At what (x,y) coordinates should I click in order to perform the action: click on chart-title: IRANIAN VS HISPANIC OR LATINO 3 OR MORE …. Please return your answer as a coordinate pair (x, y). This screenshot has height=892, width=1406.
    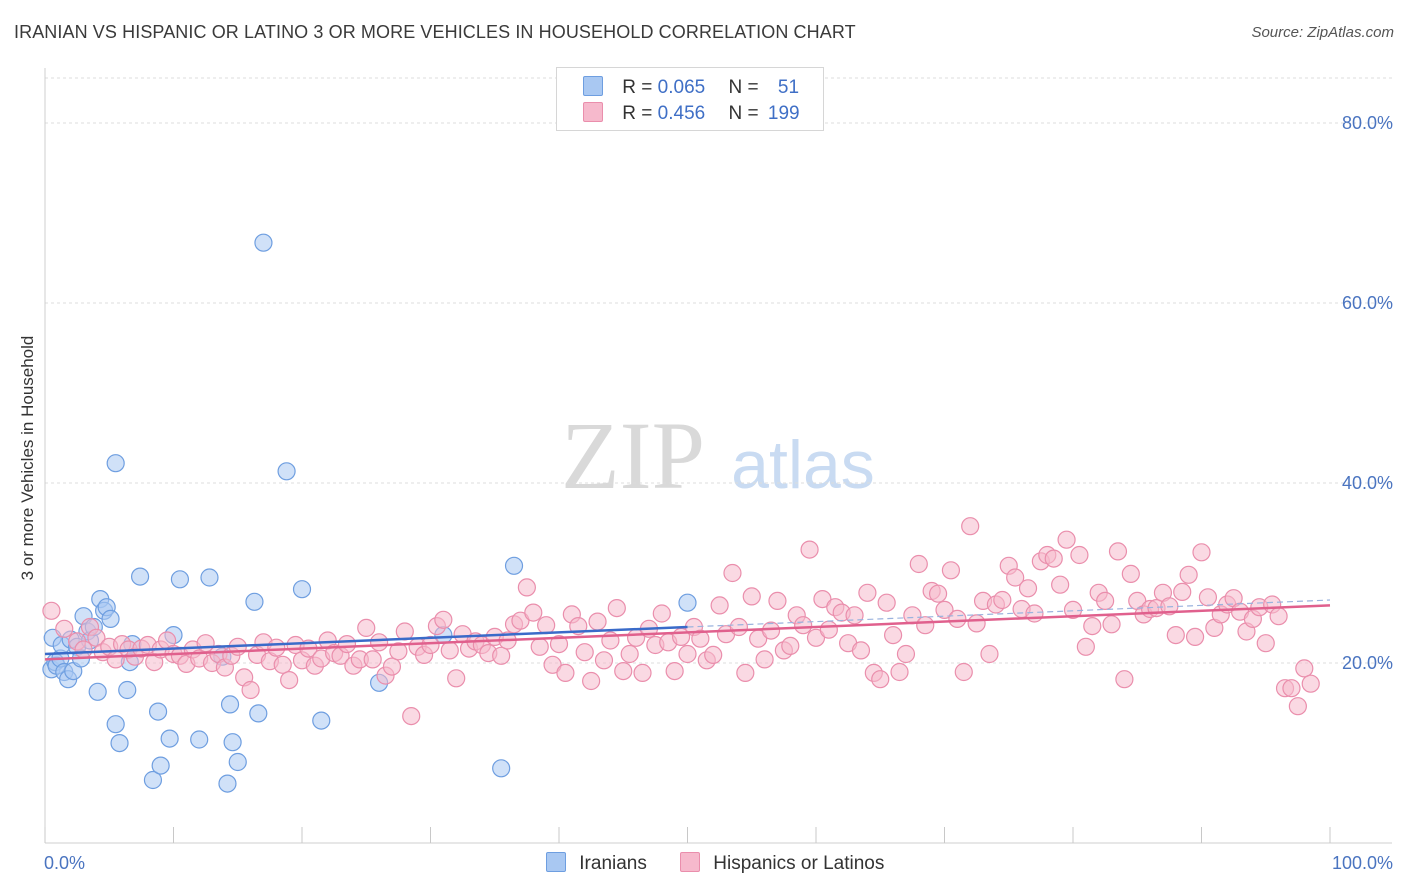
    Looking at the image, I should click on (435, 32).